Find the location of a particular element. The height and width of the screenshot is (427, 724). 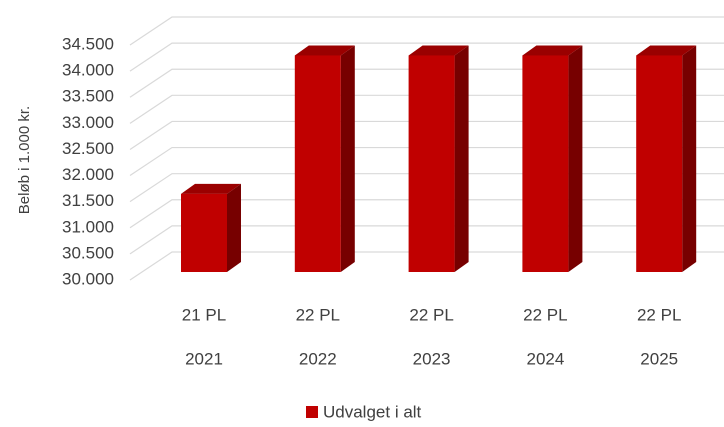

y-tick-label: 32.000 is located at coordinates (88, 174).